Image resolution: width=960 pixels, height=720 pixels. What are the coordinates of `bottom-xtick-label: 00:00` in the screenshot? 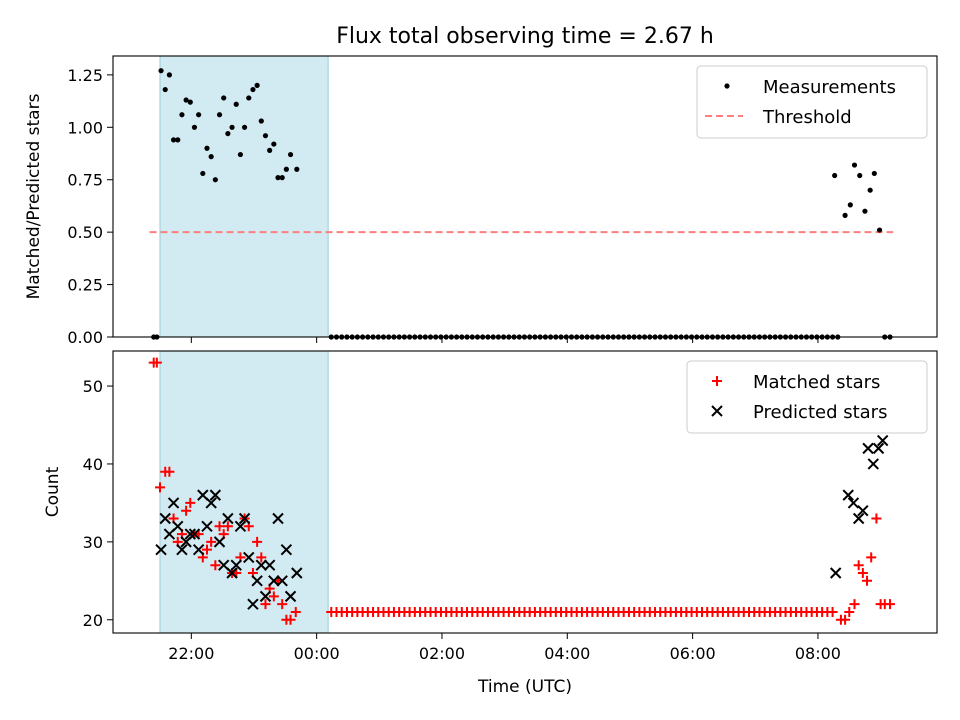 It's located at (317, 653).